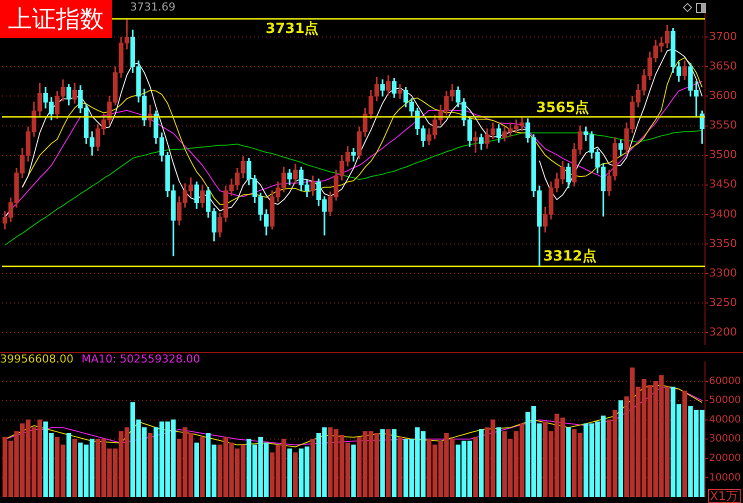  What do you see at coordinates (723, 184) in the screenshot?
I see `y-tick-label: 3450` at bounding box center [723, 184].